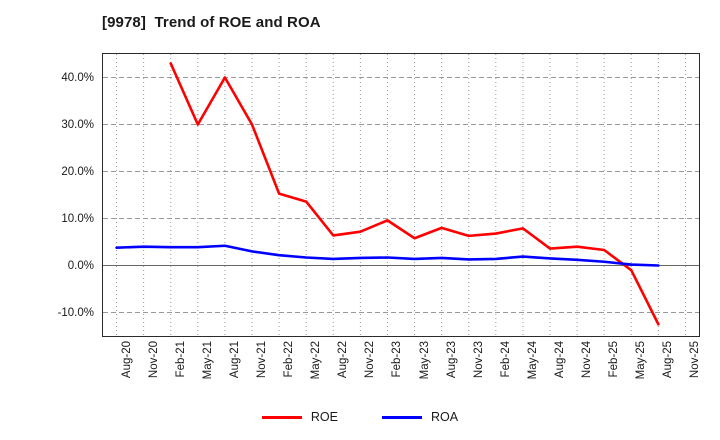  I want to click on legend-swatch-roa, so click(402, 417).